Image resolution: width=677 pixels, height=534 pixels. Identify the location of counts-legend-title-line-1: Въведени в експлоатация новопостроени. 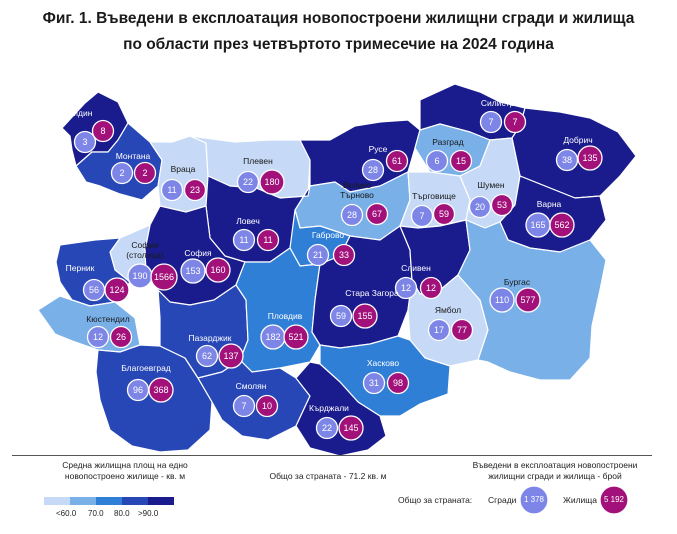
(555, 465).